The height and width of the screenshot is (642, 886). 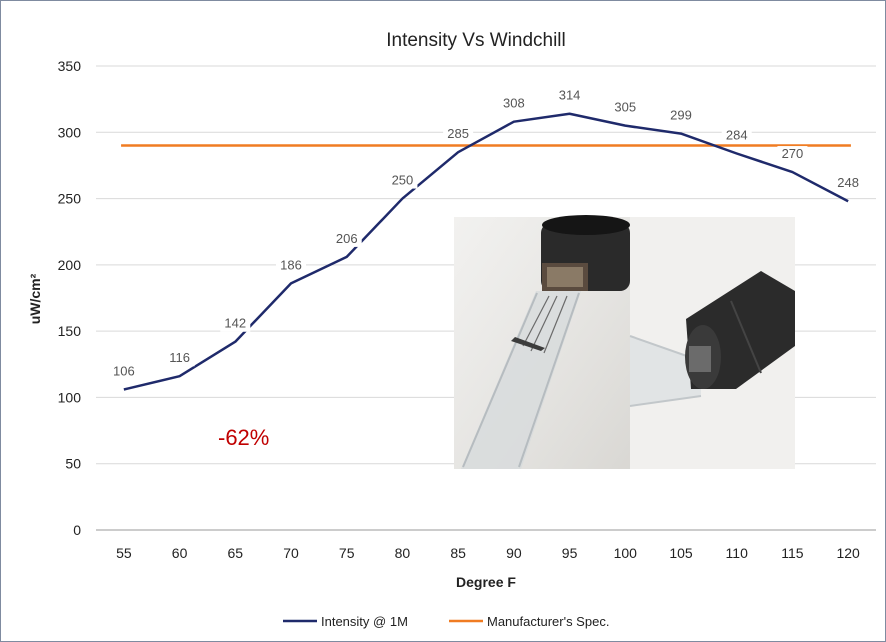 I want to click on x-tick-label: 100, so click(x=626, y=553).